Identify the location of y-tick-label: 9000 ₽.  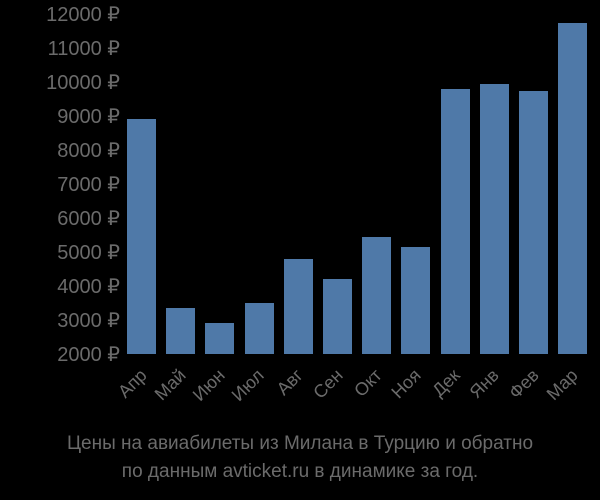
(88, 117).